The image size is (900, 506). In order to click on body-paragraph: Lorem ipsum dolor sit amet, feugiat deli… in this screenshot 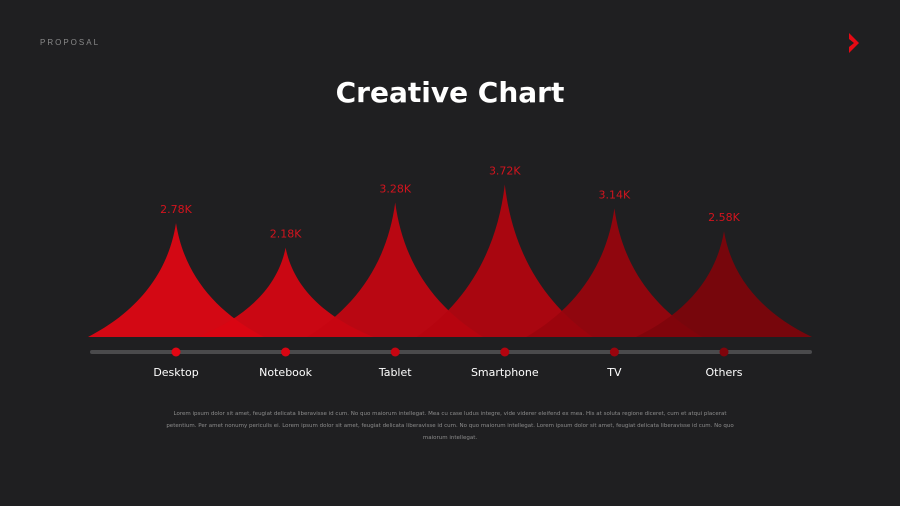, I will do `click(450, 426)`.